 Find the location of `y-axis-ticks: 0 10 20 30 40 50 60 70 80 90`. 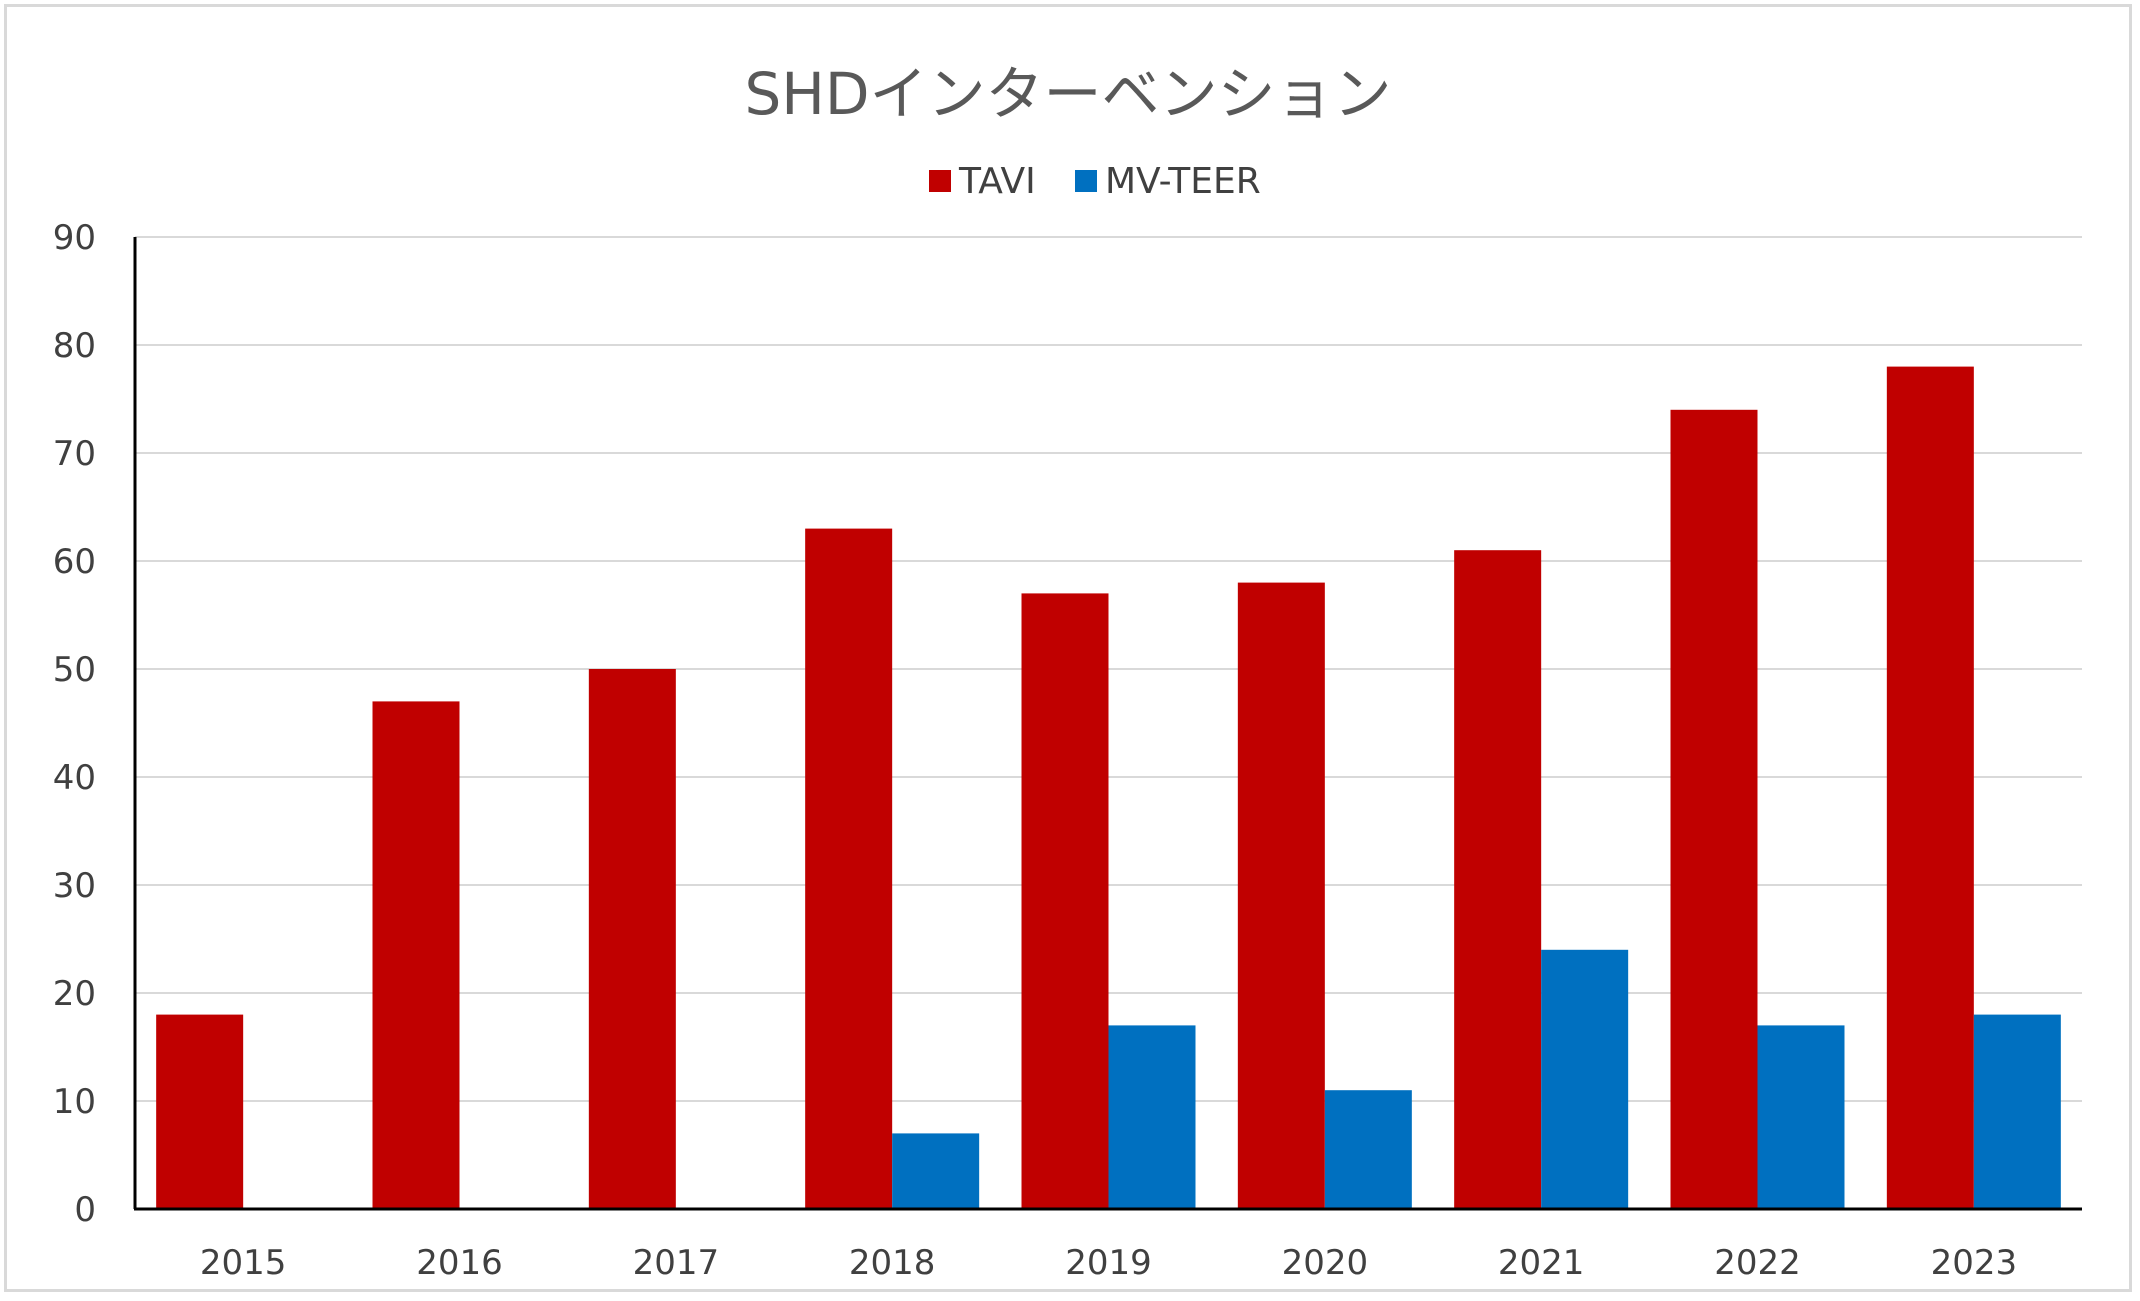

y-axis-ticks: 0 10 20 30 40 50 60 70 80 90 is located at coordinates (74, 724).